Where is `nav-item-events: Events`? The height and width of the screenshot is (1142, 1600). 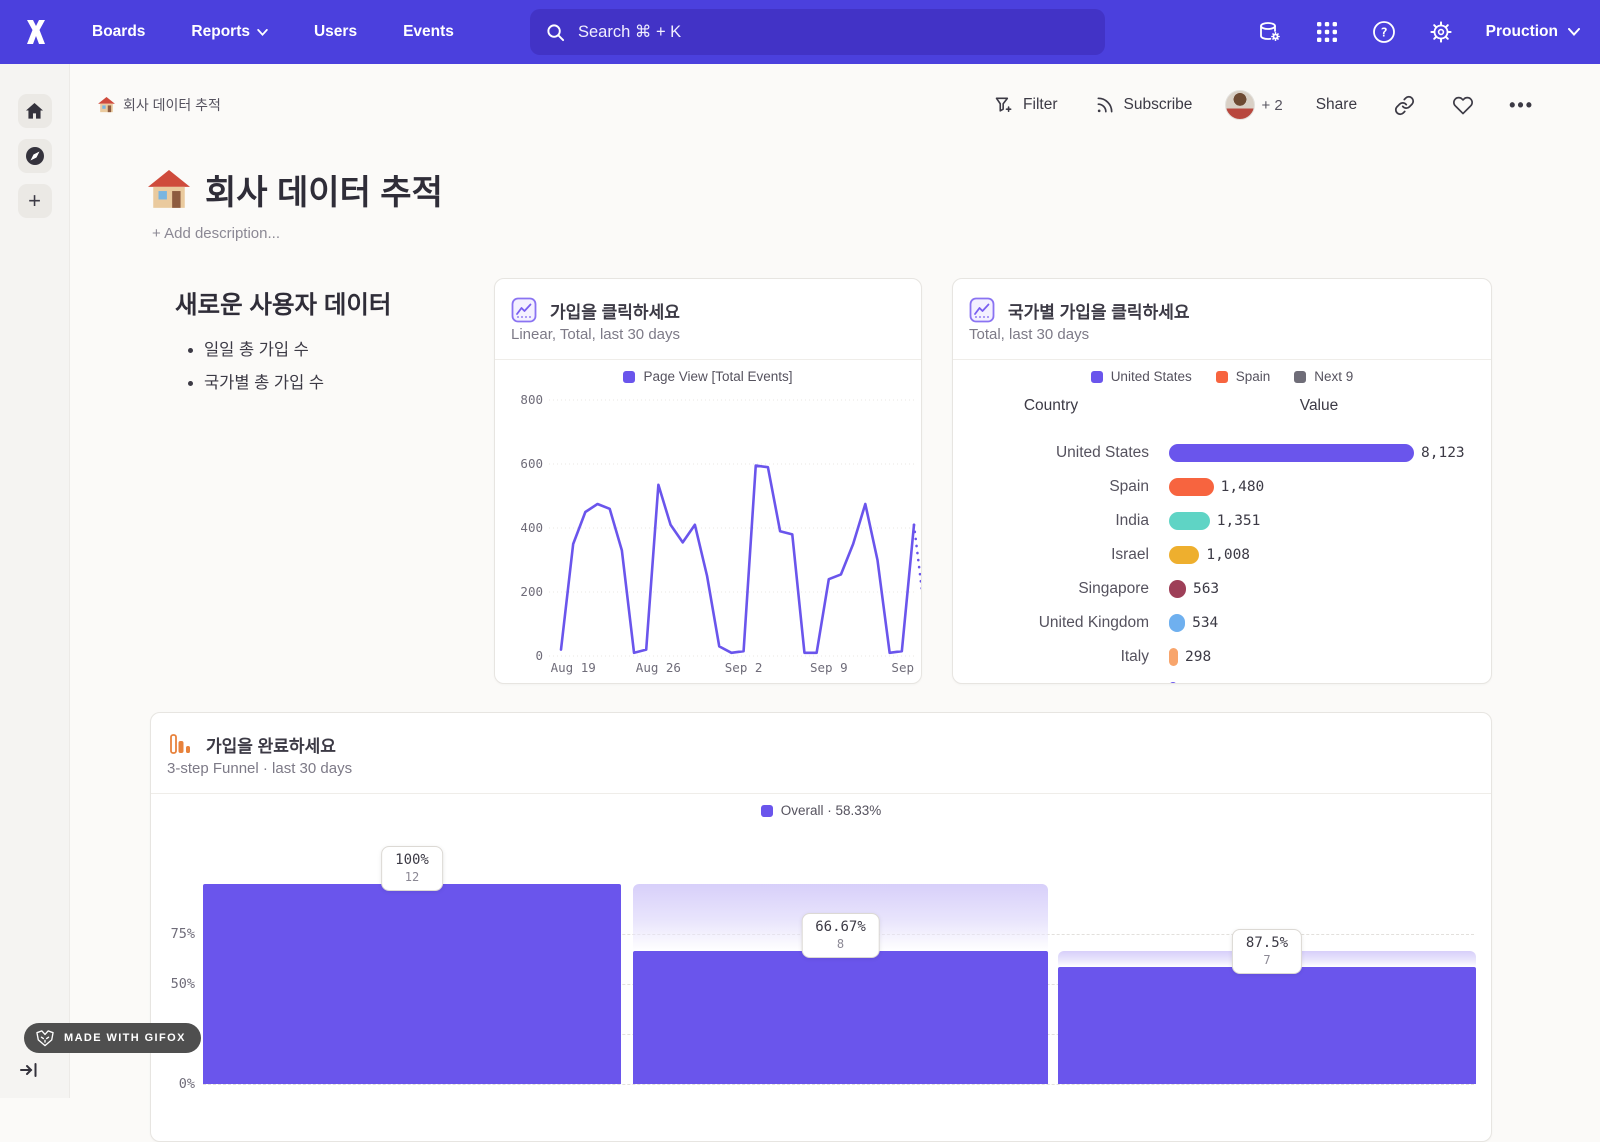
nav-item-events: Events is located at coordinates (428, 32).